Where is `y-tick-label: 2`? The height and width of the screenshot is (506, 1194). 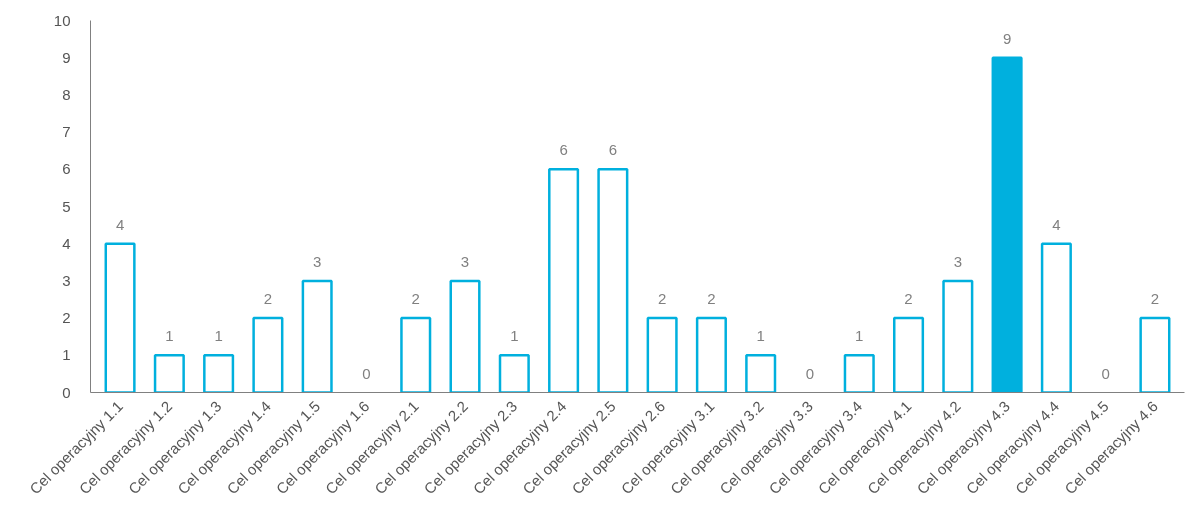
y-tick-label: 2 is located at coordinates (66, 318).